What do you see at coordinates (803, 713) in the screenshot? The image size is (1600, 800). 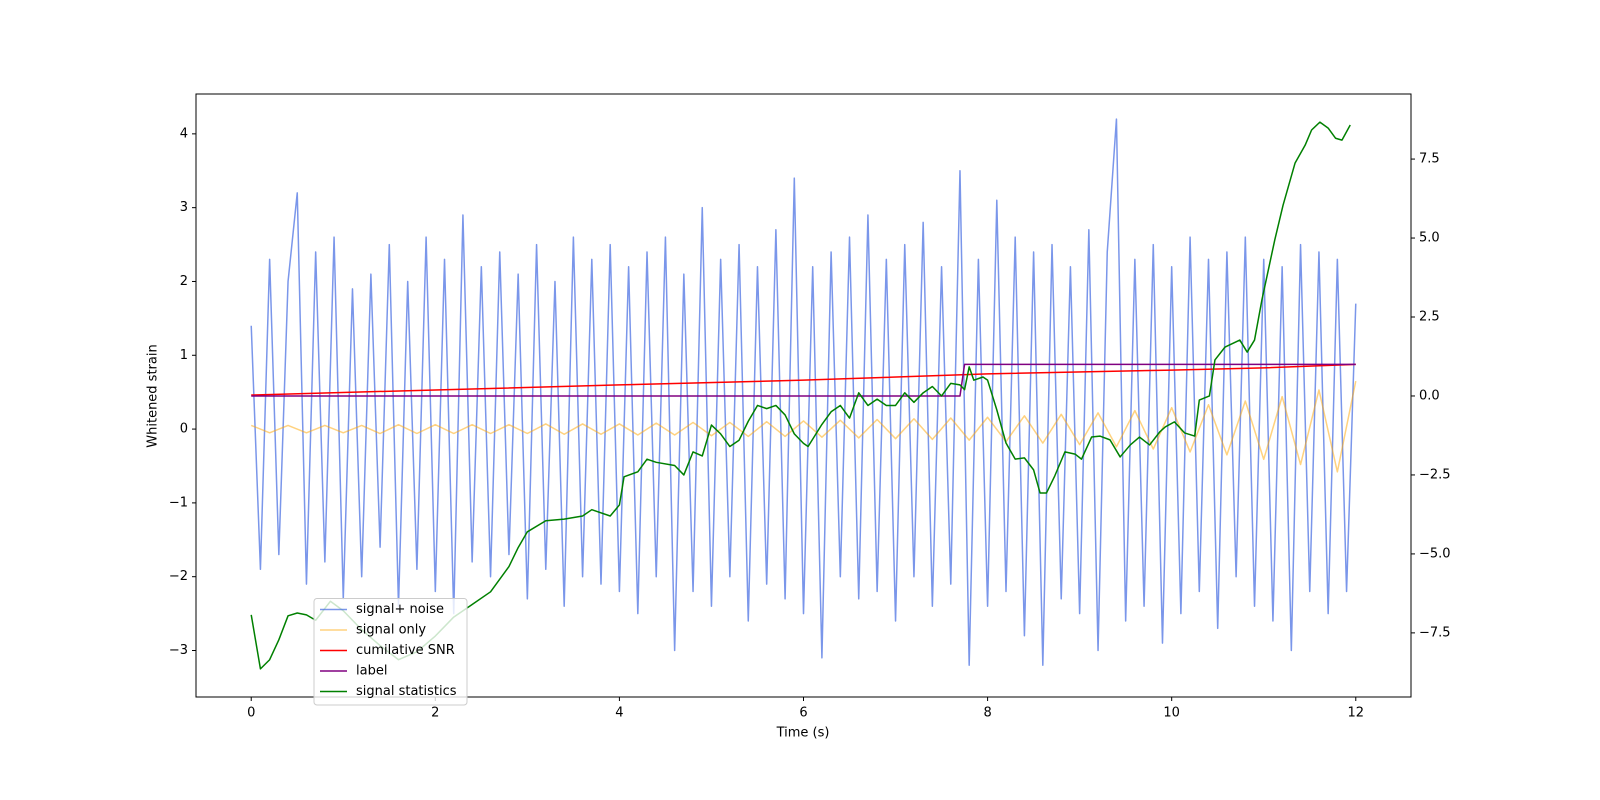 I see `x-tick-label: 6` at bounding box center [803, 713].